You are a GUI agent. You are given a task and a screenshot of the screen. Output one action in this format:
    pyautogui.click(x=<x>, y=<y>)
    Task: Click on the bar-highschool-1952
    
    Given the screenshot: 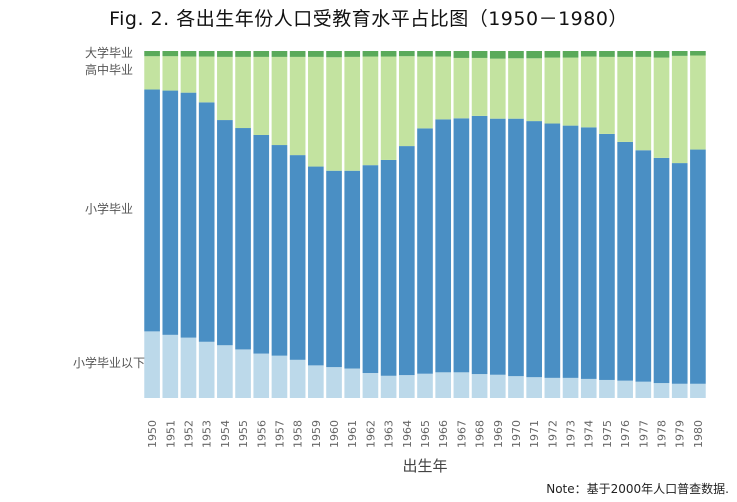 What is the action you would take?
    pyautogui.click(x=188, y=74)
    